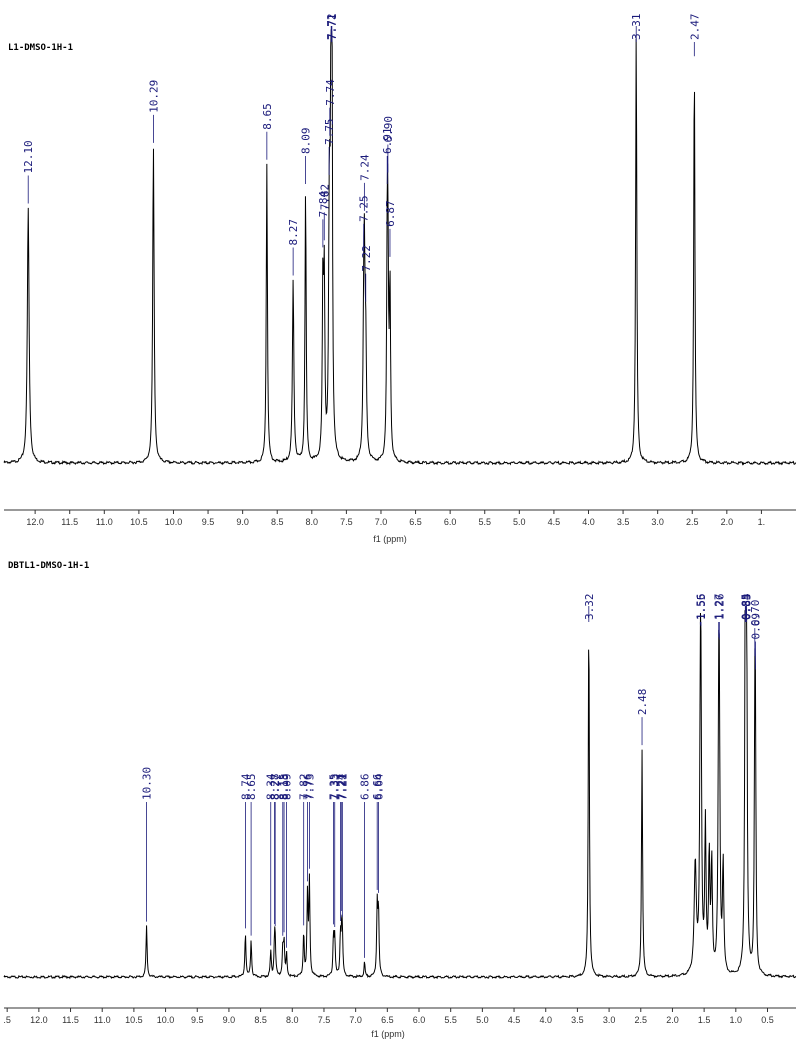  I want to click on peak-label: 0.83, so click(747, 607).